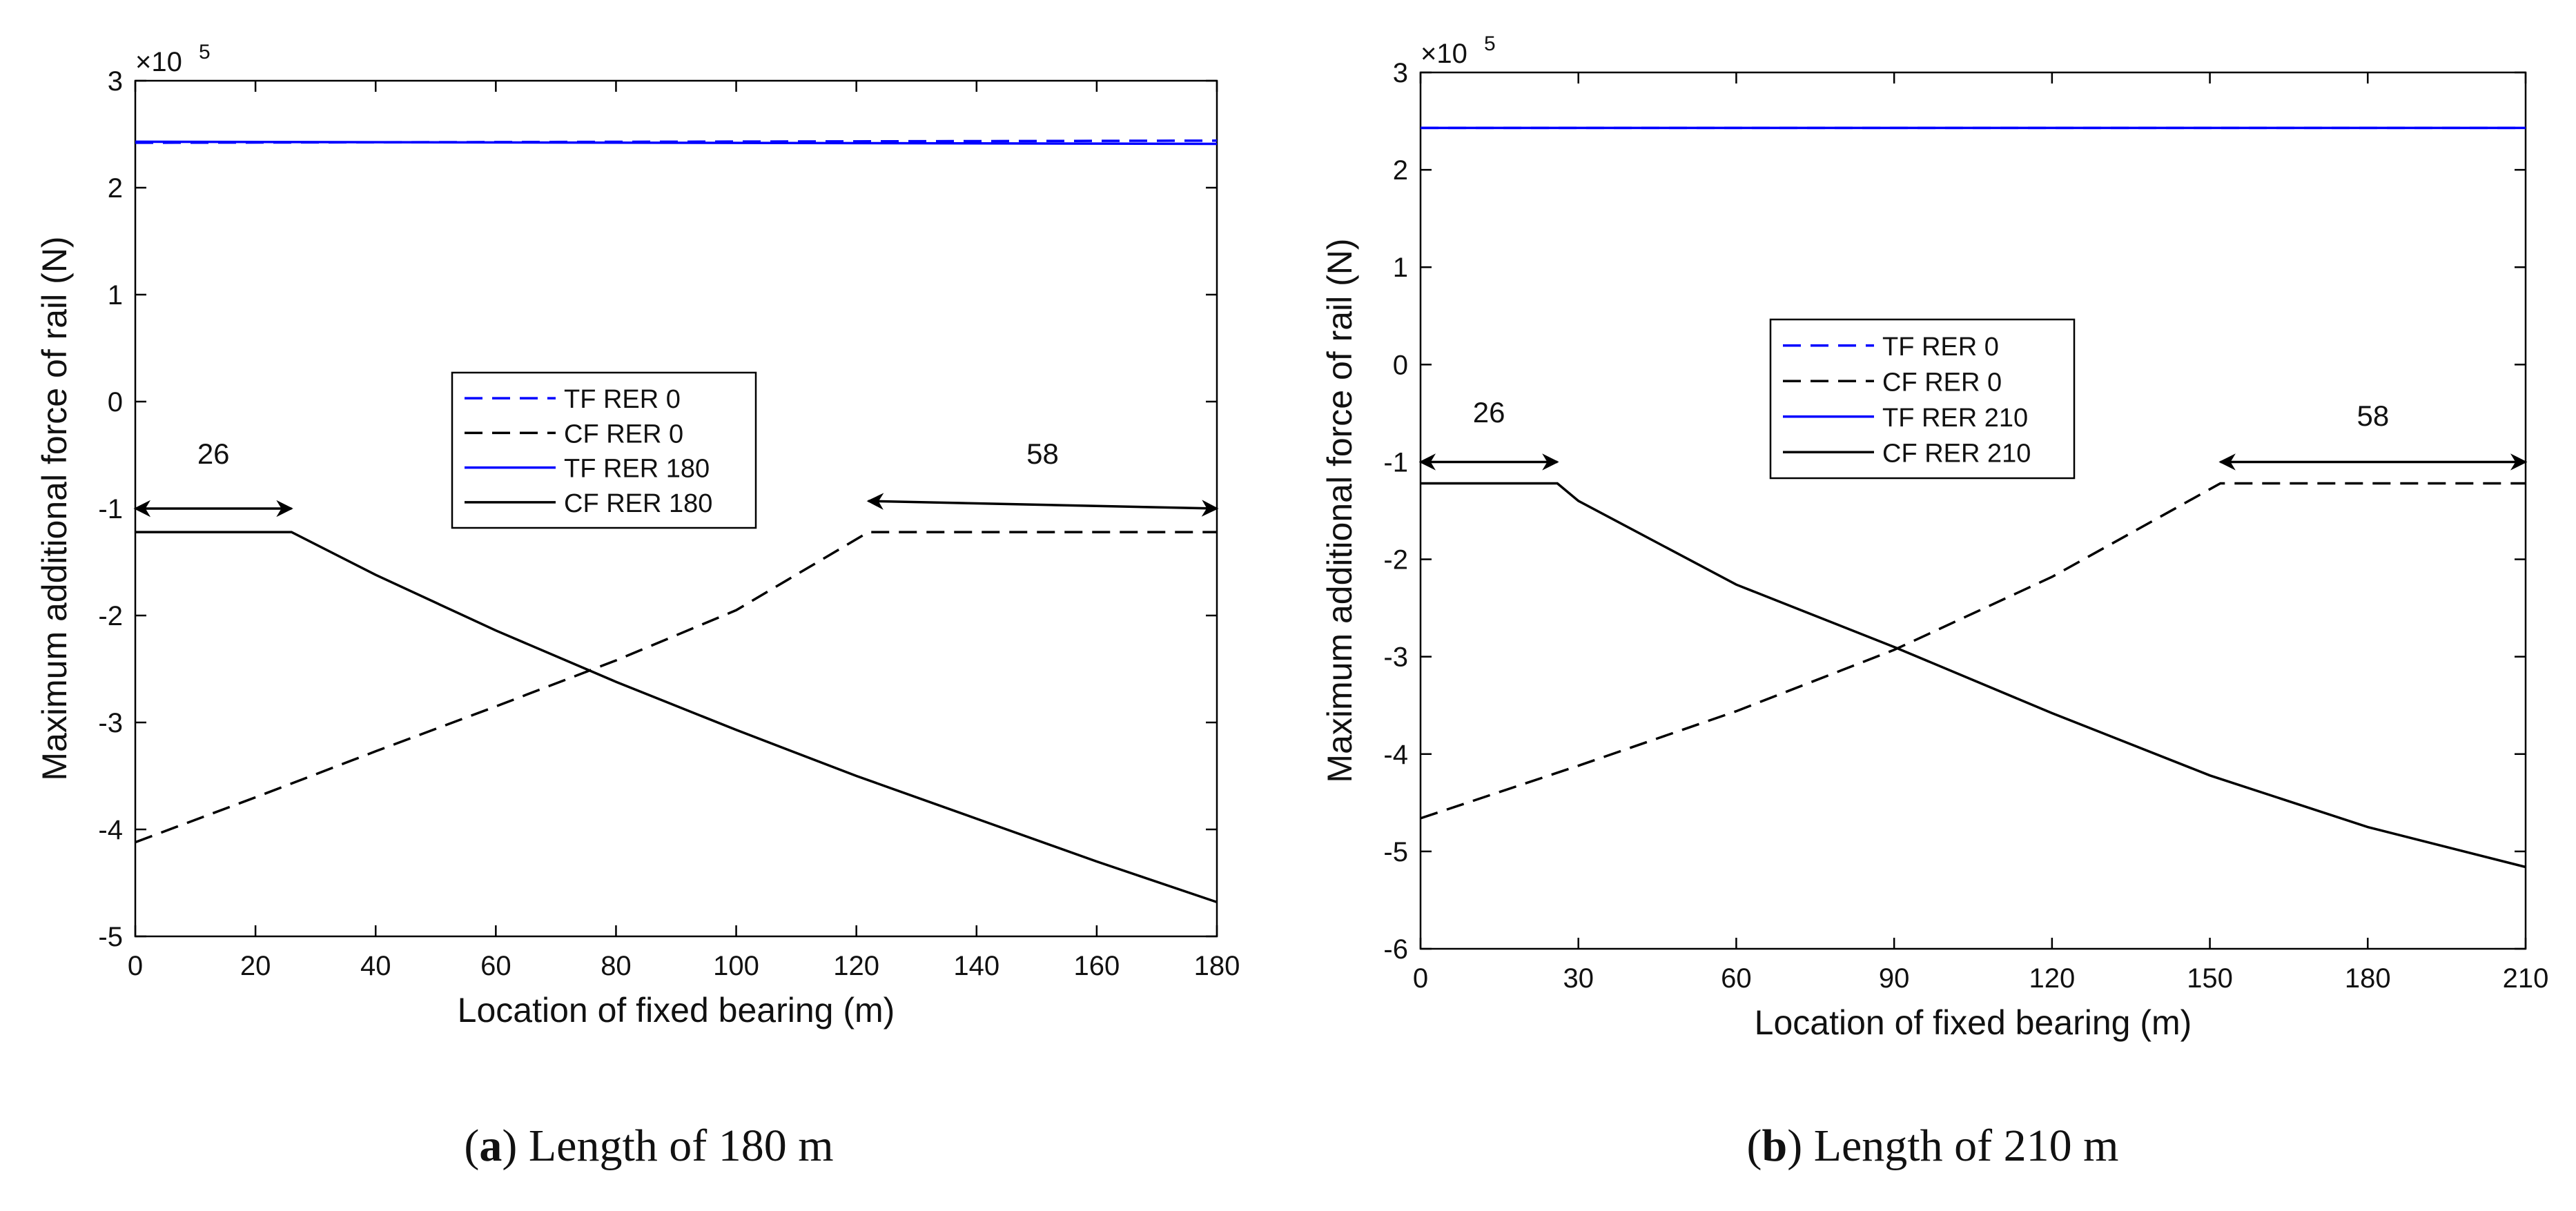 The image size is (2576, 1211). Describe the element at coordinates (1042, 505) in the screenshot. I see `span-arrow` at that location.